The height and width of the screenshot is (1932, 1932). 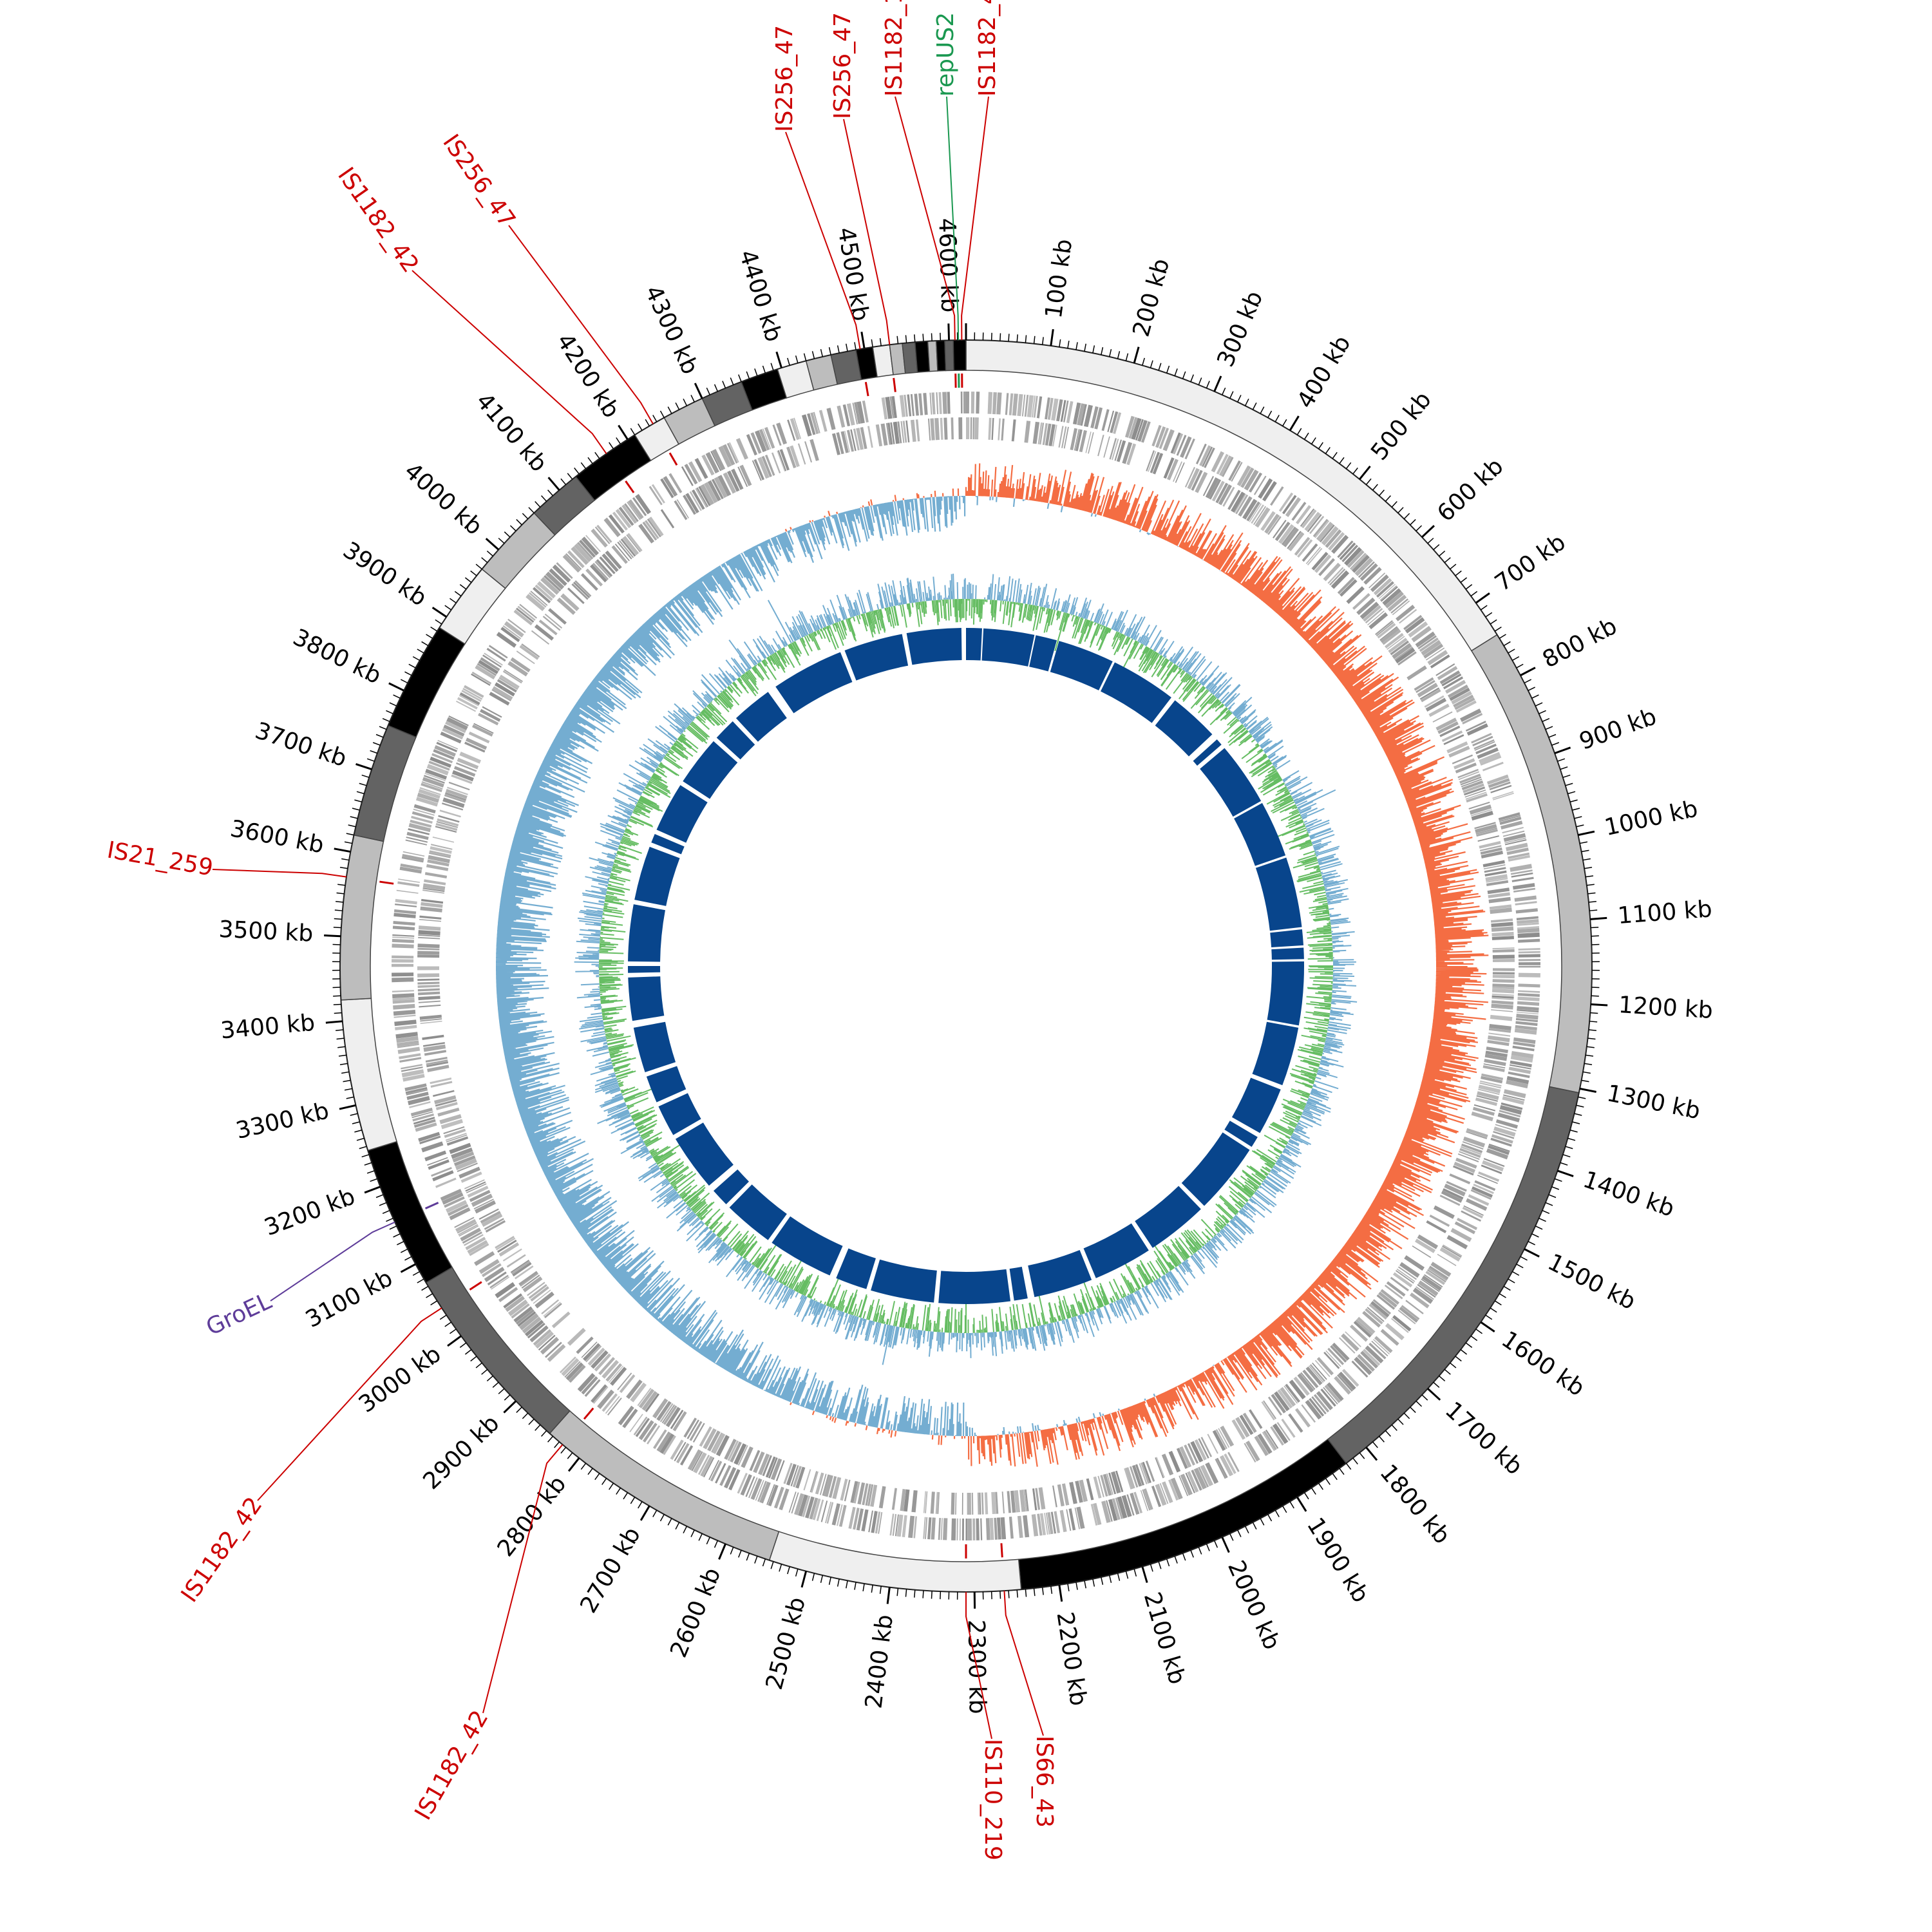 What do you see at coordinates (239, 1315) in the screenshot?
I see `feature-label-groel: GroEL` at bounding box center [239, 1315].